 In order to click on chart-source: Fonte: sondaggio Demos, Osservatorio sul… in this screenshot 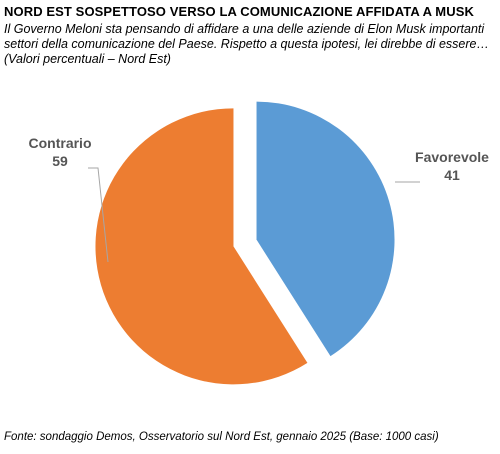, I will do `click(221, 437)`.